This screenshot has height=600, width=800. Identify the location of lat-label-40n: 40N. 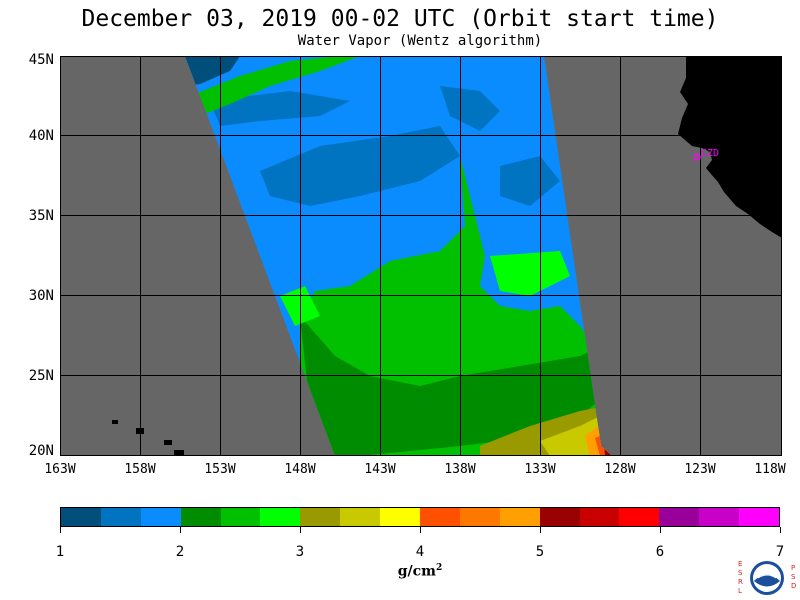
(41, 136).